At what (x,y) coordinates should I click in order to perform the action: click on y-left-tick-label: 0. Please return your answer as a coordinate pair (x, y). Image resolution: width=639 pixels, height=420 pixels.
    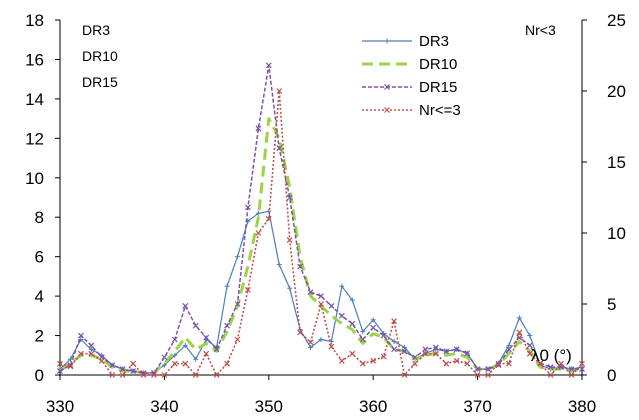
    Looking at the image, I should click on (39, 375).